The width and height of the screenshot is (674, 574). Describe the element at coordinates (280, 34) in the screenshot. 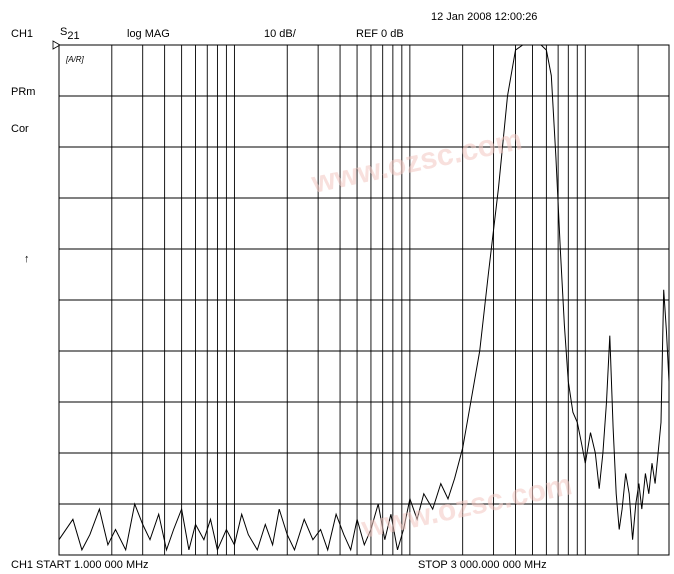

I see `scale-label: 10 dB/` at that location.